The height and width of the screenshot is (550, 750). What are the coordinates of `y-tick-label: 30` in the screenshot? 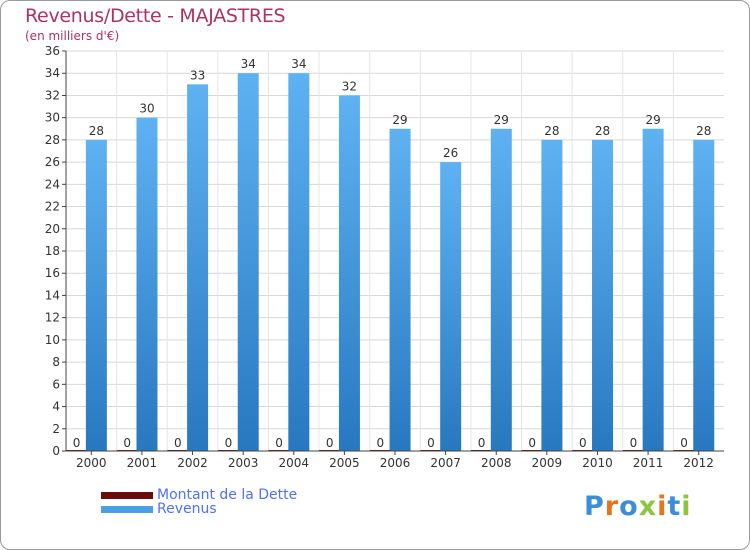 It's located at (52, 118).